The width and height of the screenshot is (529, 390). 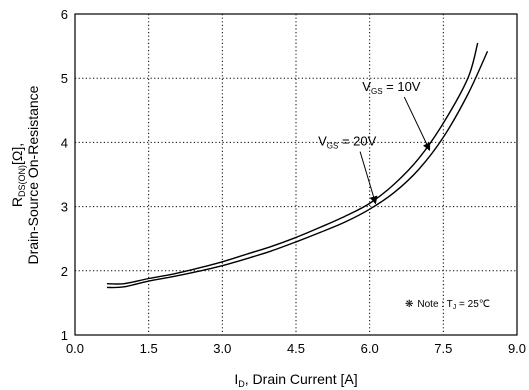 I want to click on x-tick-label: 4.5, so click(x=296, y=348).